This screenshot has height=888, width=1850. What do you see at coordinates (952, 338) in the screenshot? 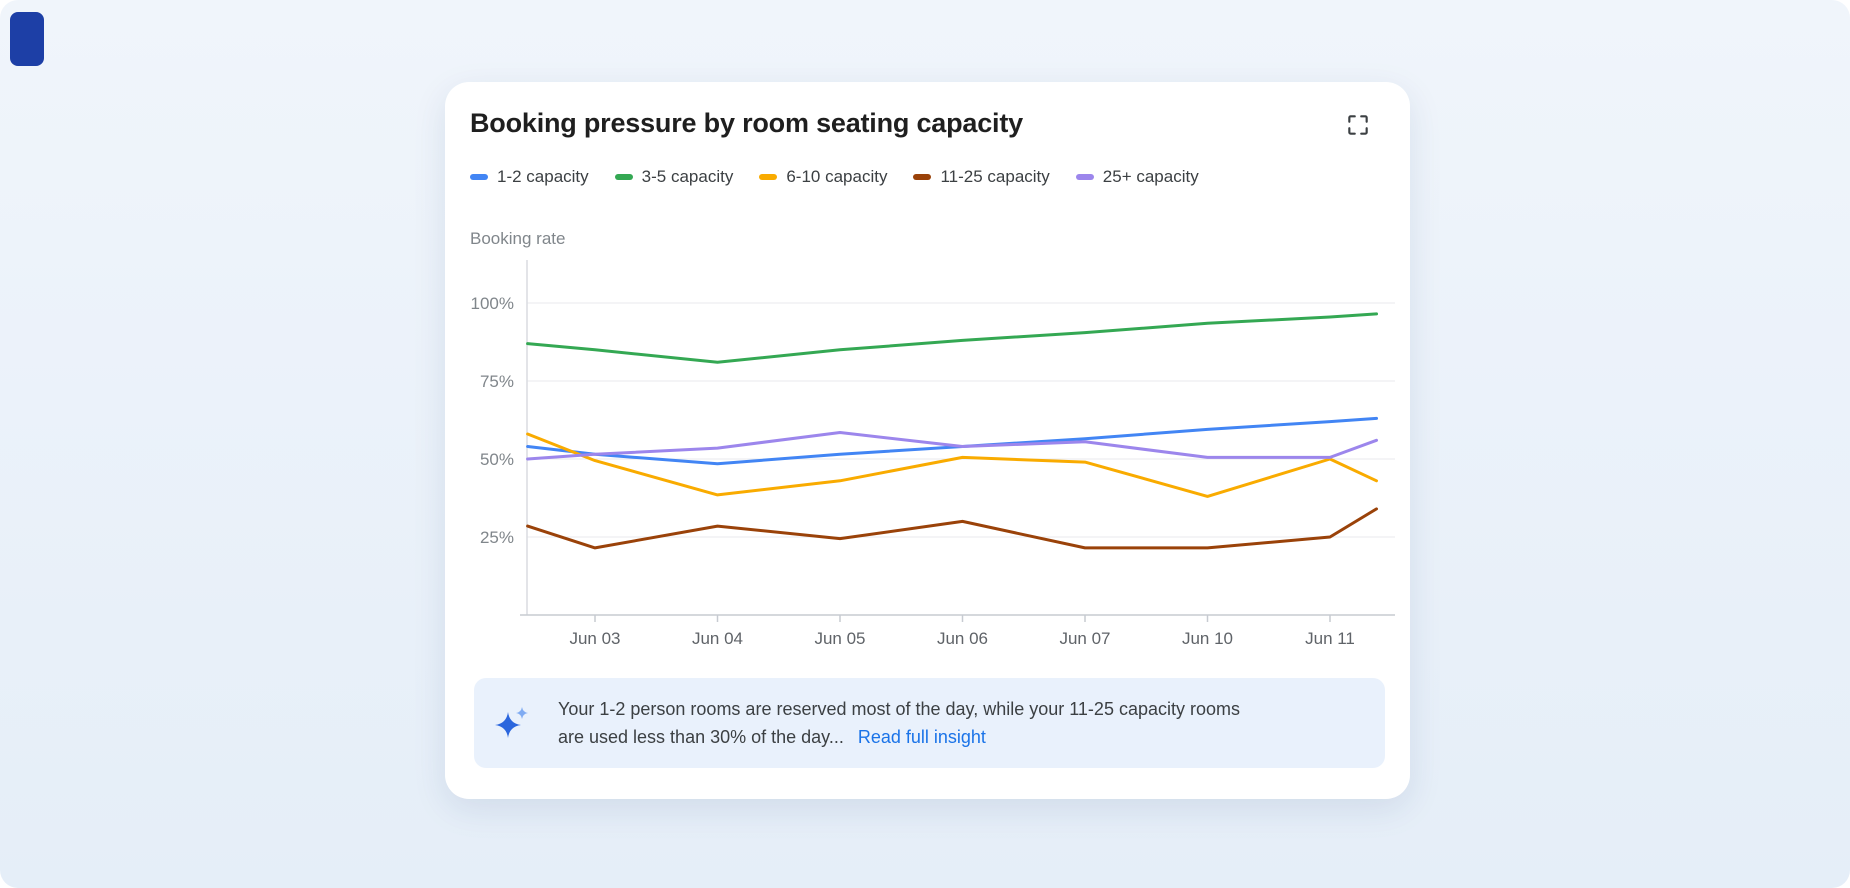
I see `series-line-3-5-capacity` at bounding box center [952, 338].